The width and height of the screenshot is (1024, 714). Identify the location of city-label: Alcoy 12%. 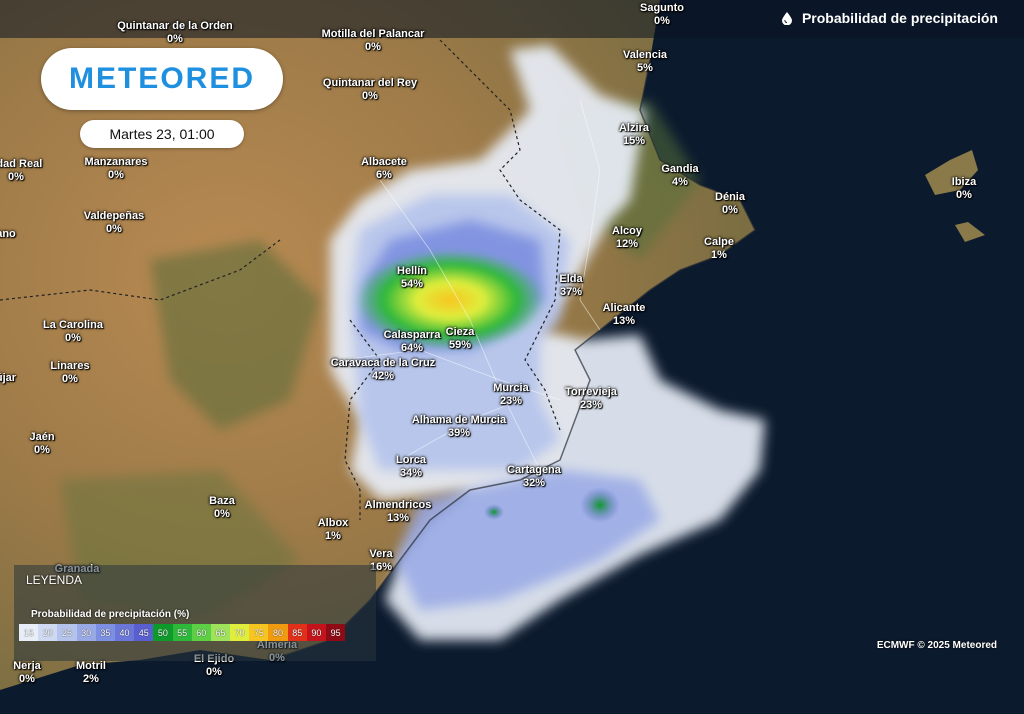
(627, 238).